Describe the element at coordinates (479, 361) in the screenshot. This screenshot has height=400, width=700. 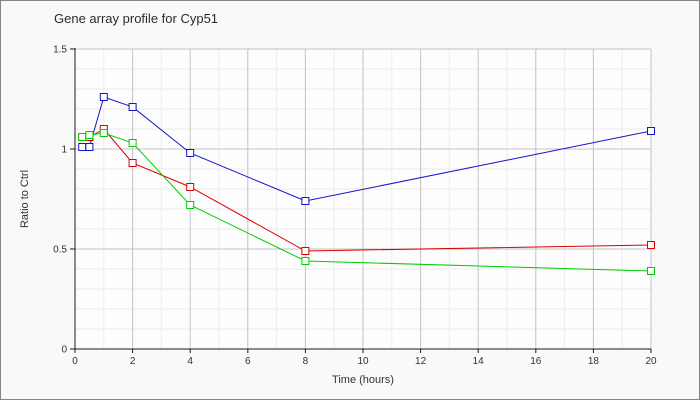
I see `x-tick-label: 14` at that location.